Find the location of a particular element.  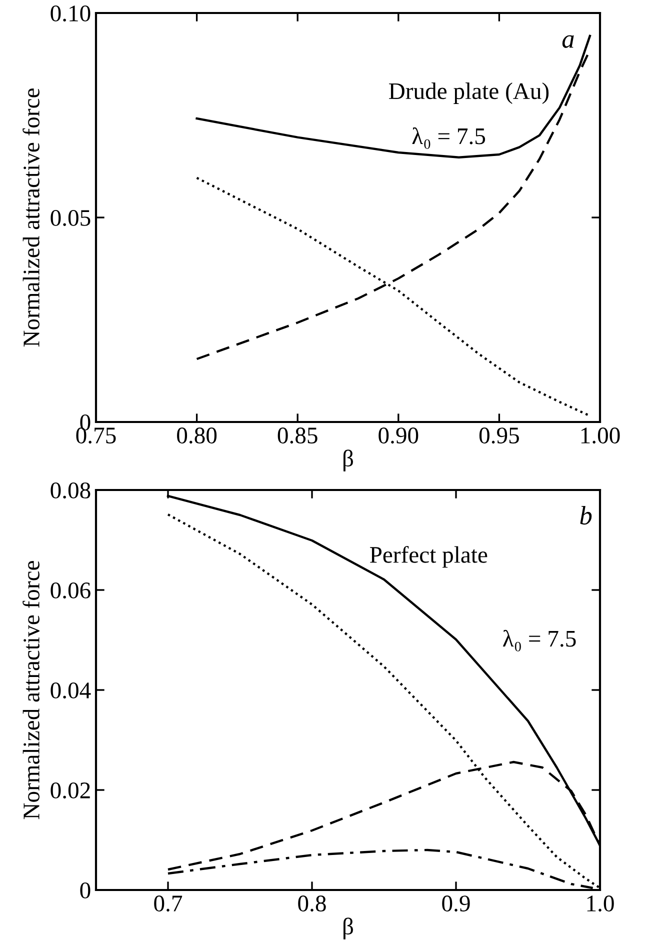

y-tick-label: 0.05 is located at coordinates (70, 218).